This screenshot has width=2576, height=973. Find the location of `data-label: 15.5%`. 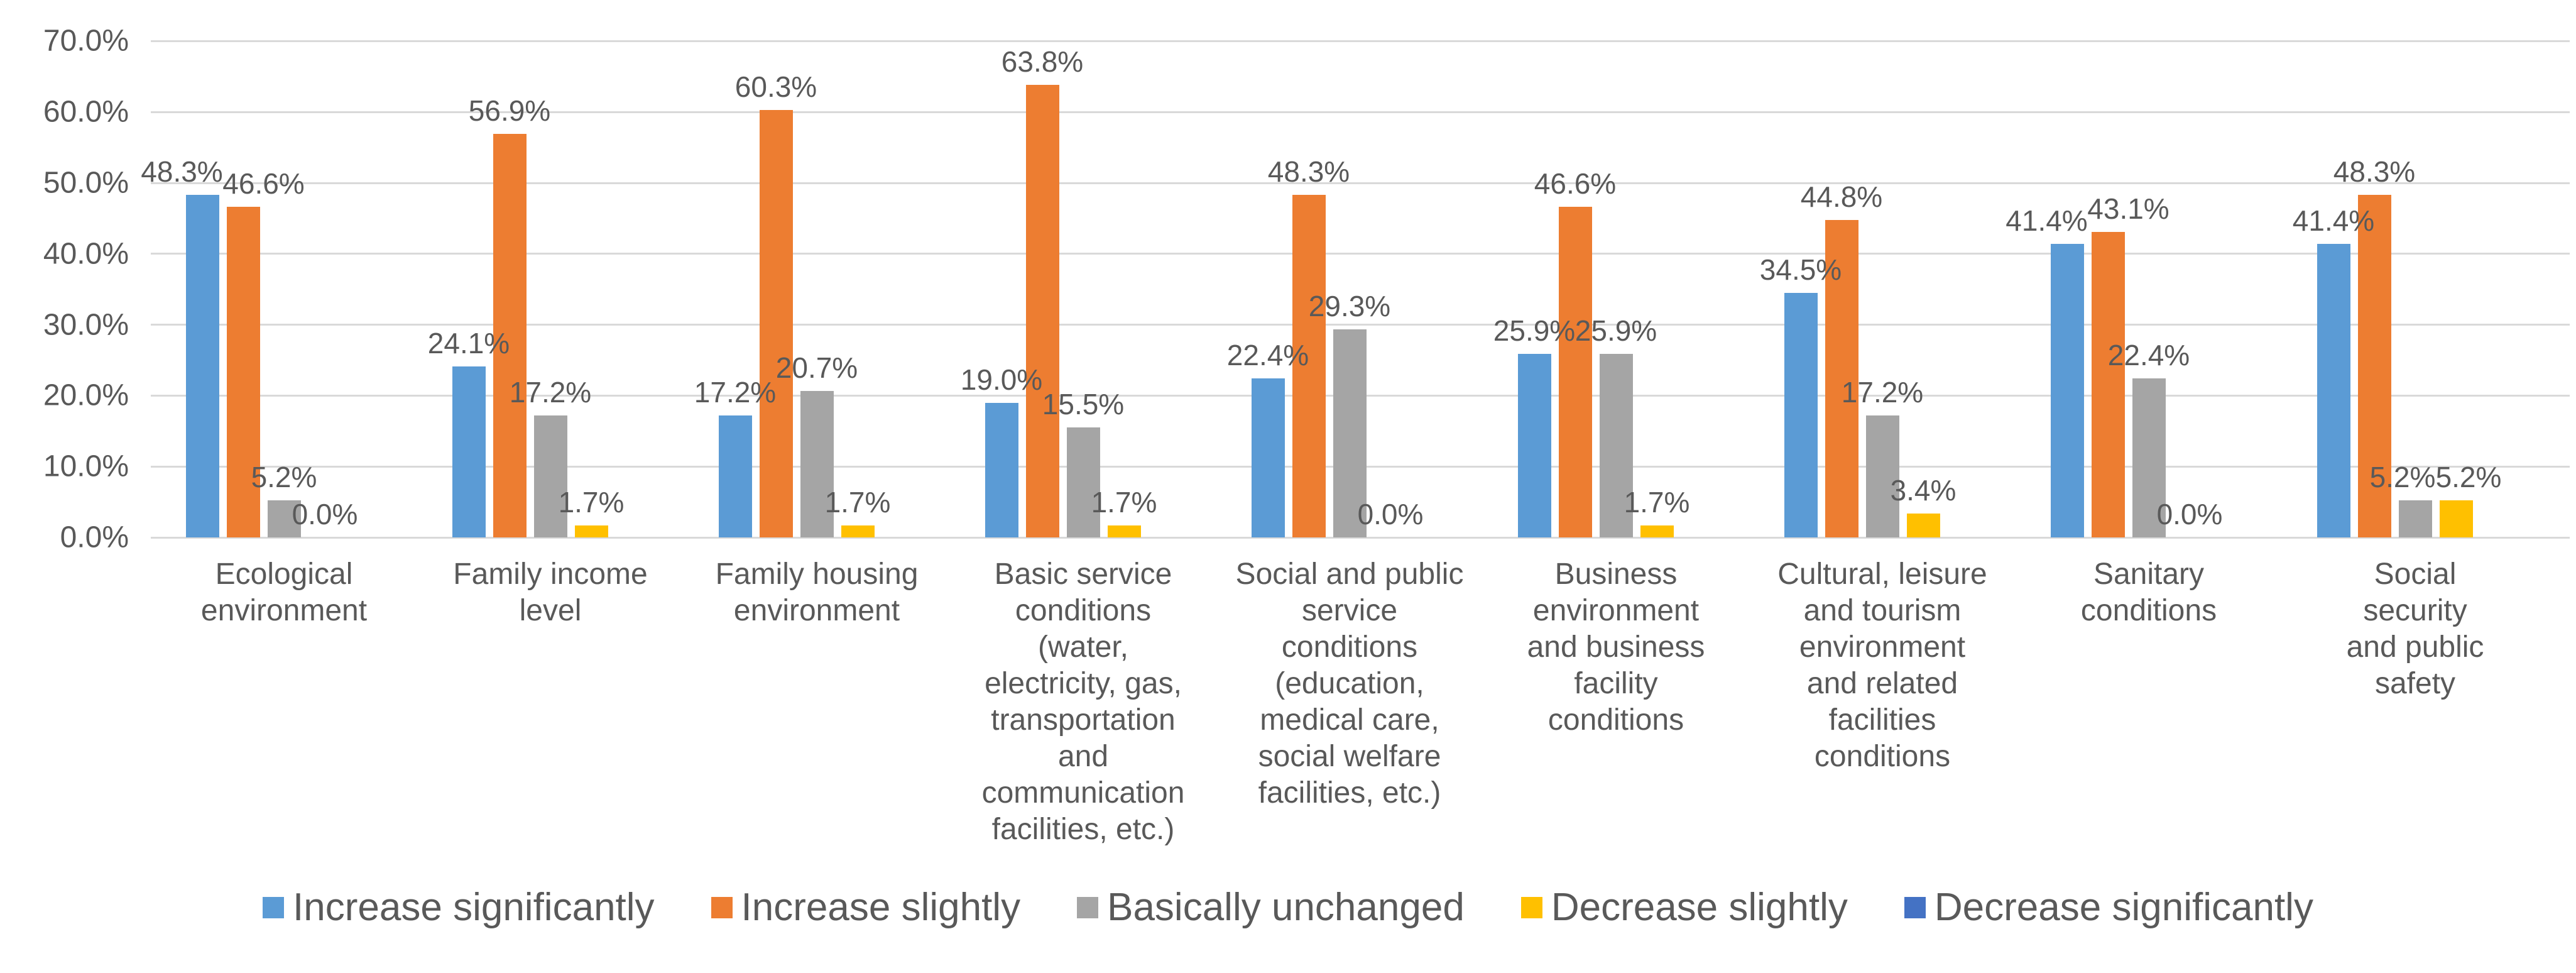

data-label: 15.5% is located at coordinates (1083, 404).